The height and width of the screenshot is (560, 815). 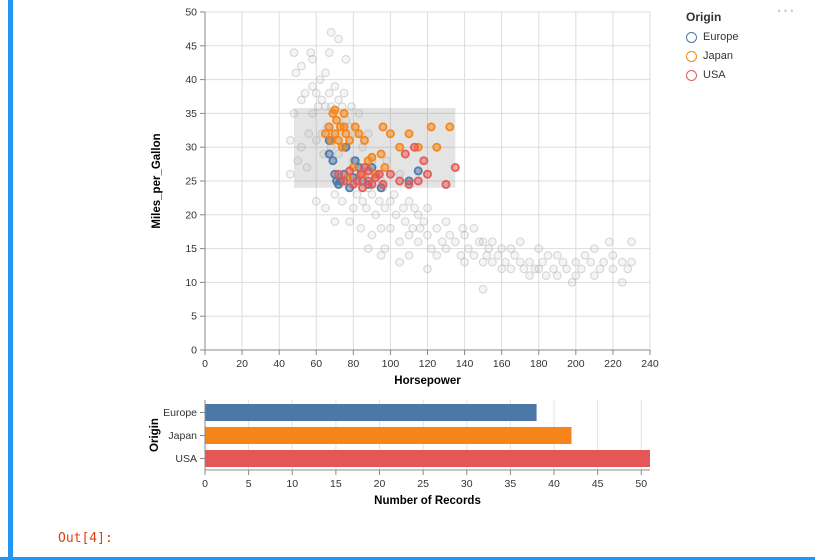 What do you see at coordinates (712, 49) in the screenshot?
I see `origin-legend: Origin Europe Japan USA` at bounding box center [712, 49].